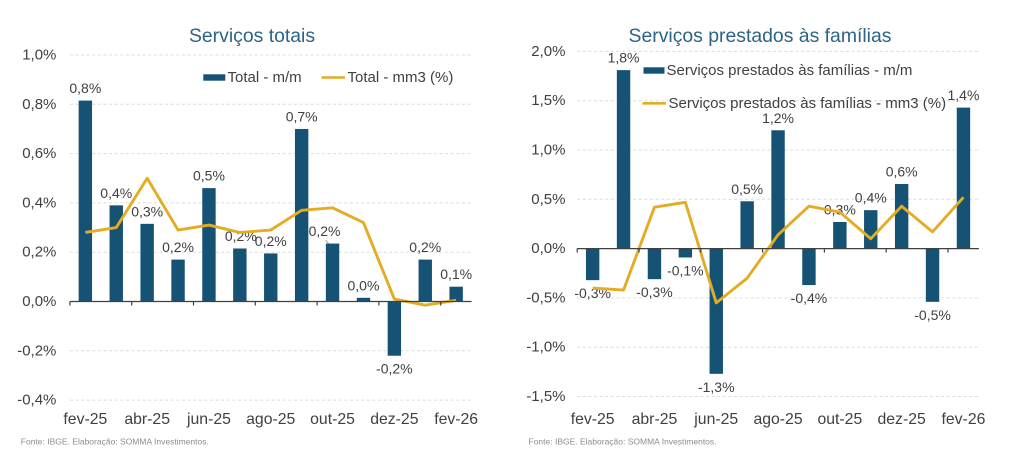 This screenshot has height=456, width=1024. I want to click on svg-text:Serviços prestados às famílias: Serviços prestados às famílias - m/m, so click(790, 70).